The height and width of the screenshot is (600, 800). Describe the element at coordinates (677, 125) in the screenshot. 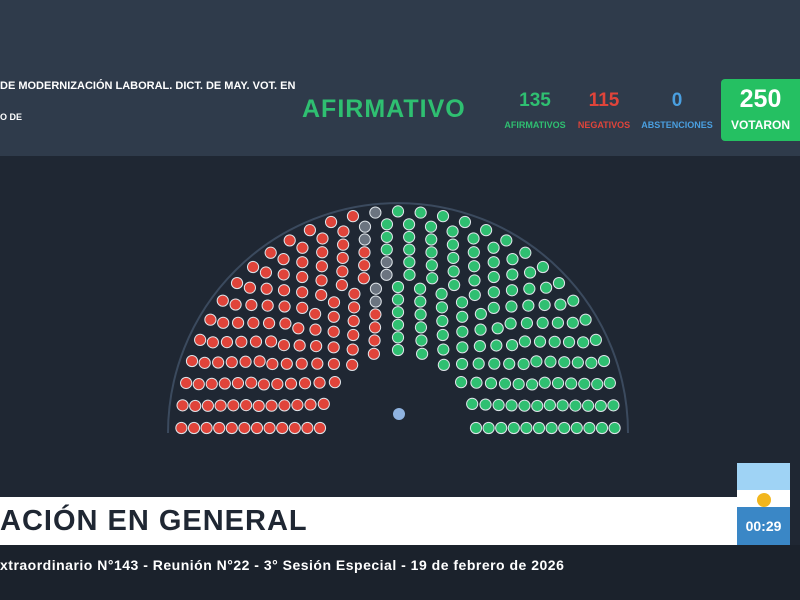

I see `count-label: ABSTENCIONES` at that location.